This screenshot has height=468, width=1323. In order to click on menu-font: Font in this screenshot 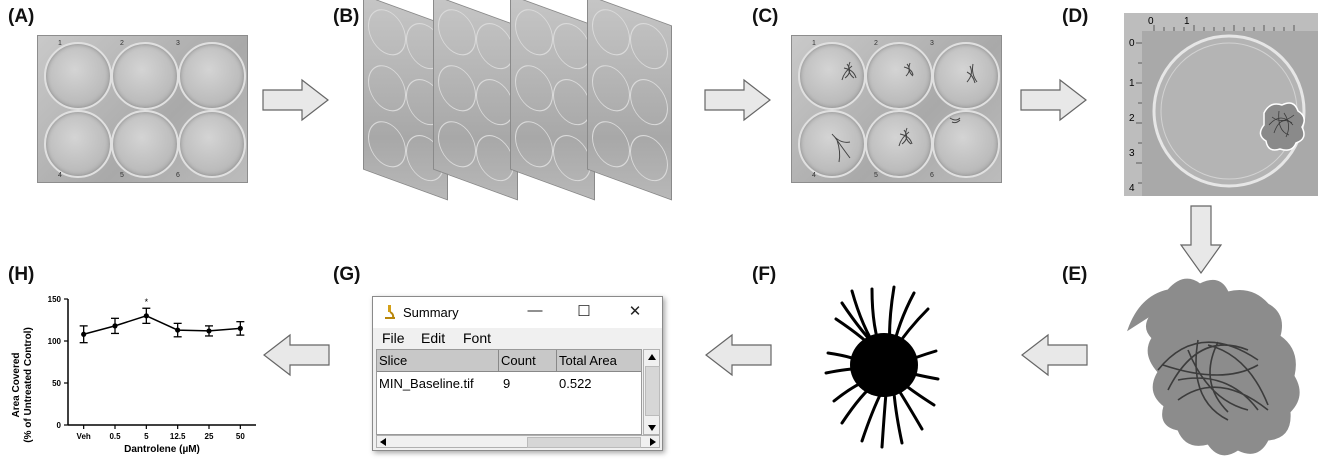, I will do `click(477, 338)`.